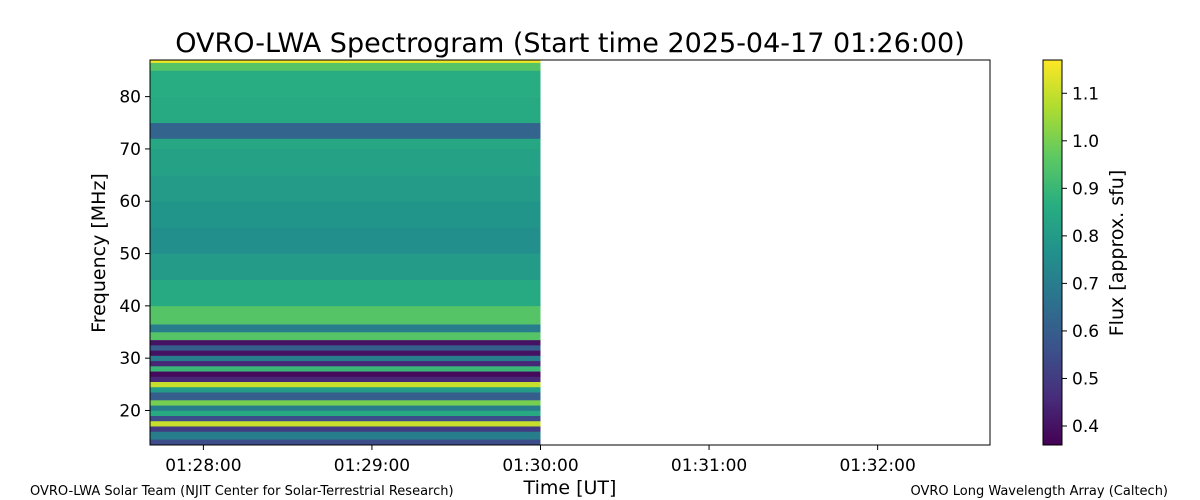 Image resolution: width=1200 pixels, height=500 pixels. Describe the element at coordinates (1085, 379) in the screenshot. I see `colorbar-tick-label: 0.5` at that location.